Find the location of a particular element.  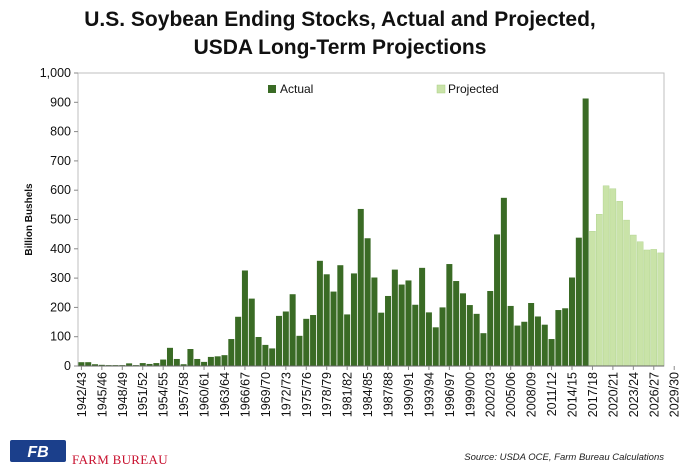

x-tick-label: 1972/73 is located at coordinates (286, 394).